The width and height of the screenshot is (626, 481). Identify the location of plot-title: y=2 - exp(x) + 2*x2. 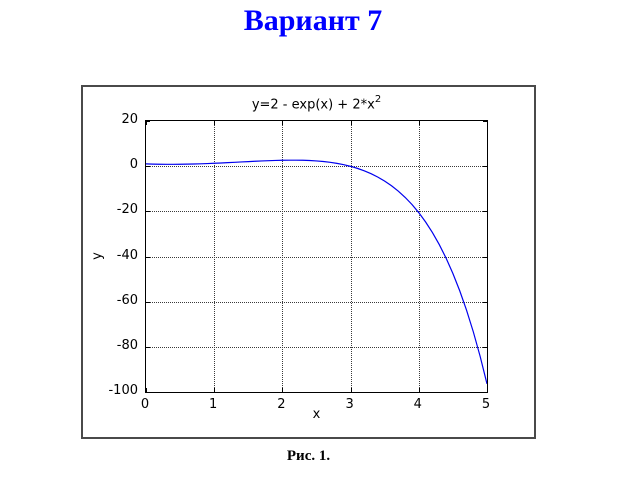
(316, 103).